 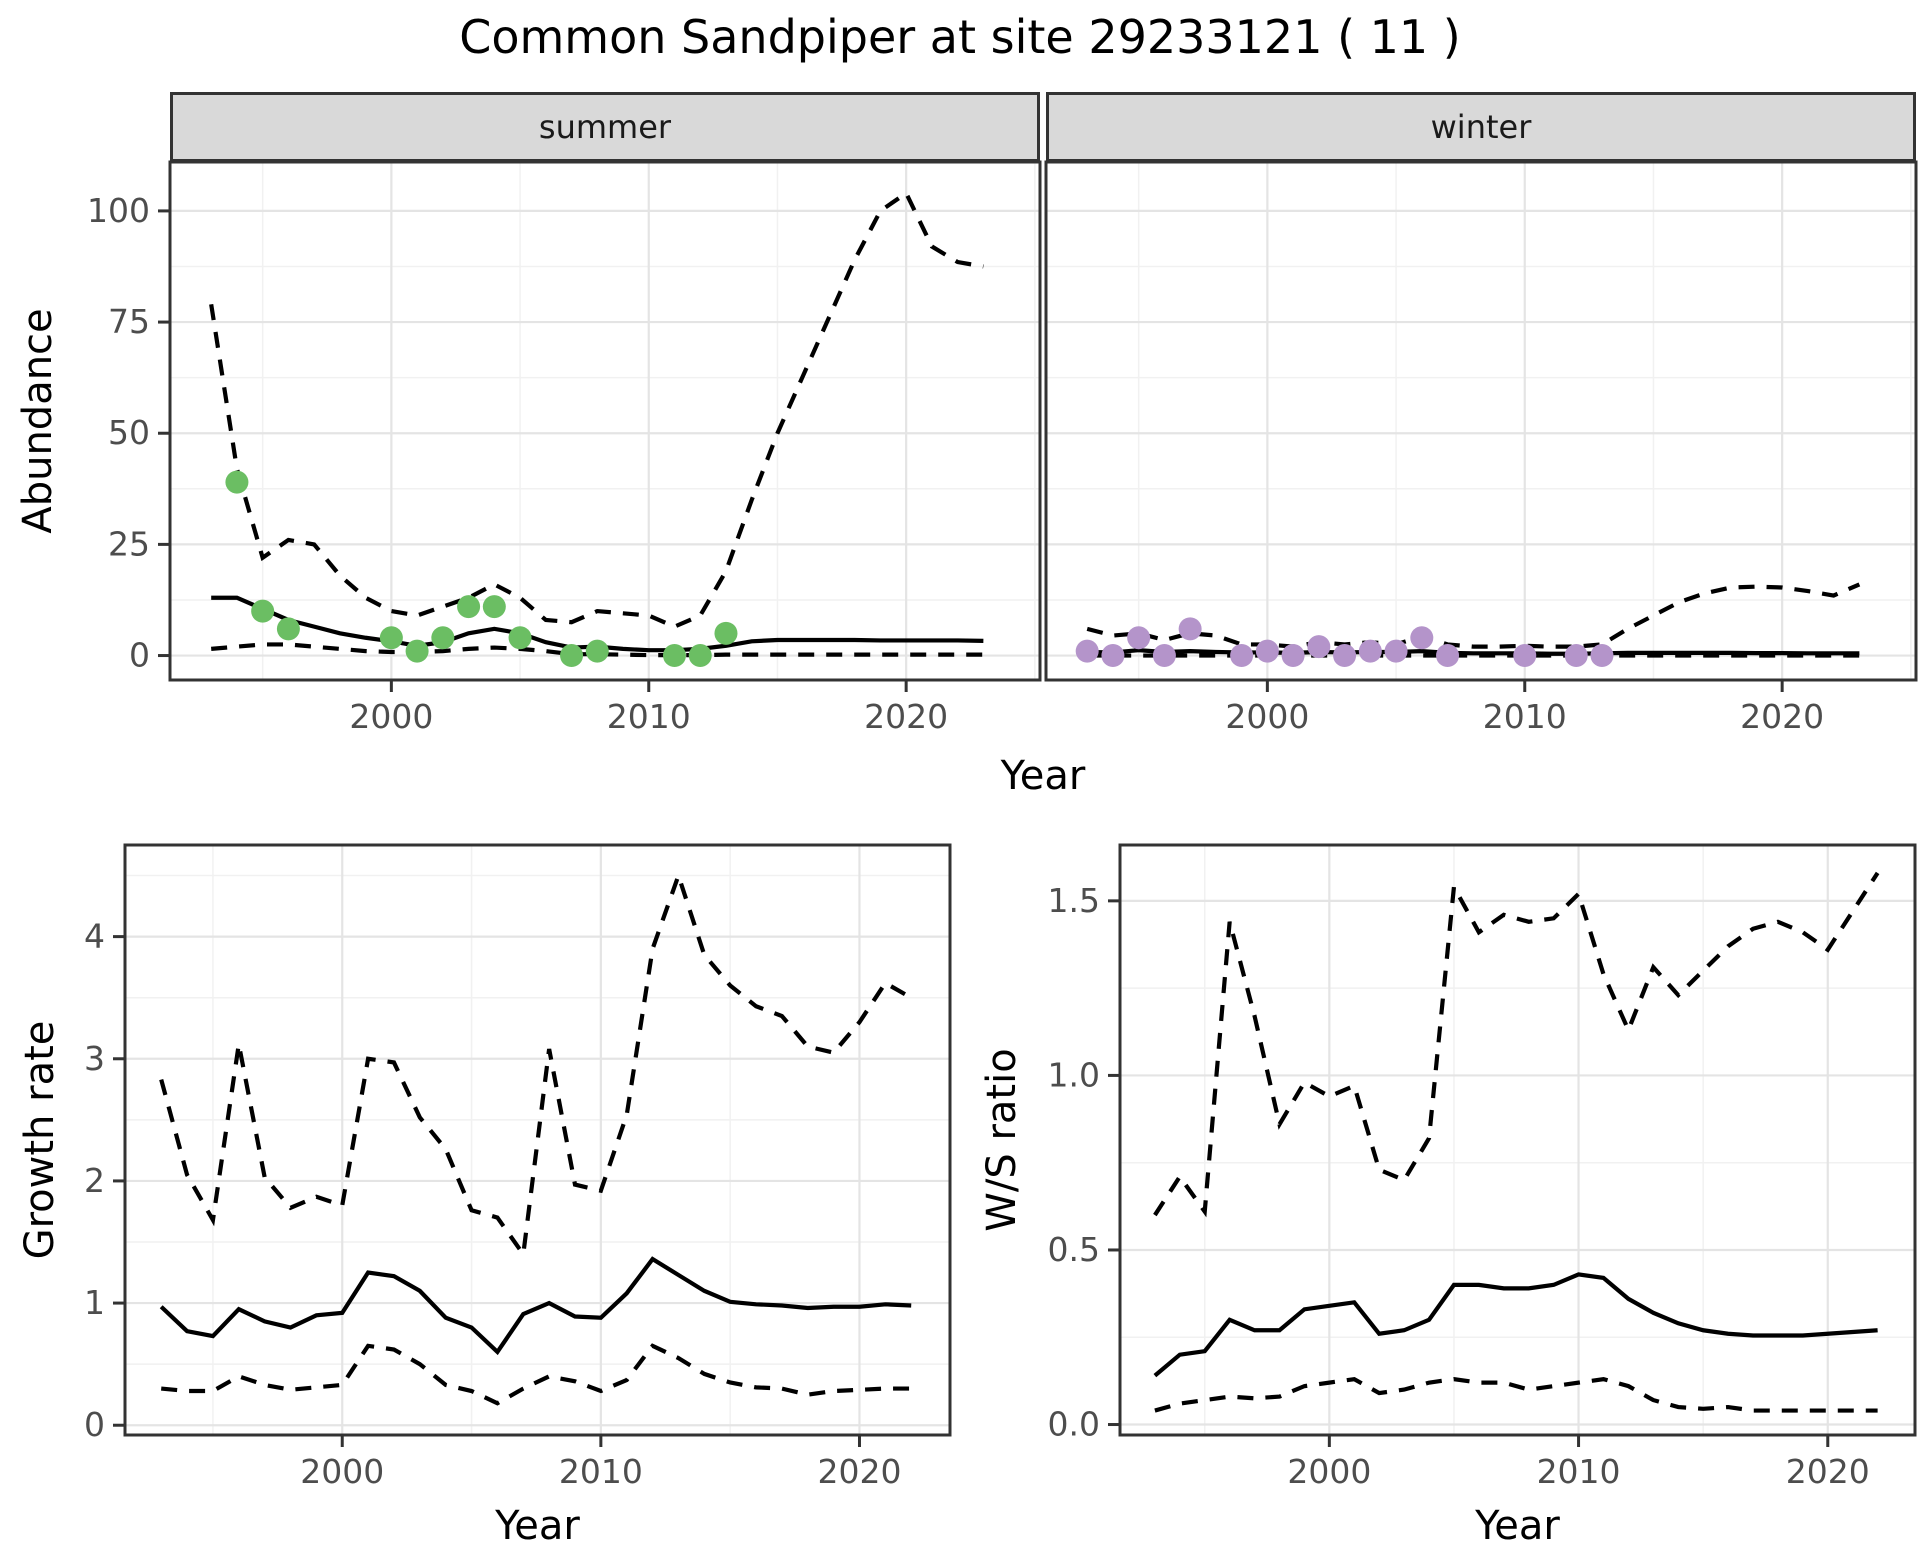 What do you see at coordinates (129, 321) in the screenshot?
I see `svg-text: 75` at bounding box center [129, 321].